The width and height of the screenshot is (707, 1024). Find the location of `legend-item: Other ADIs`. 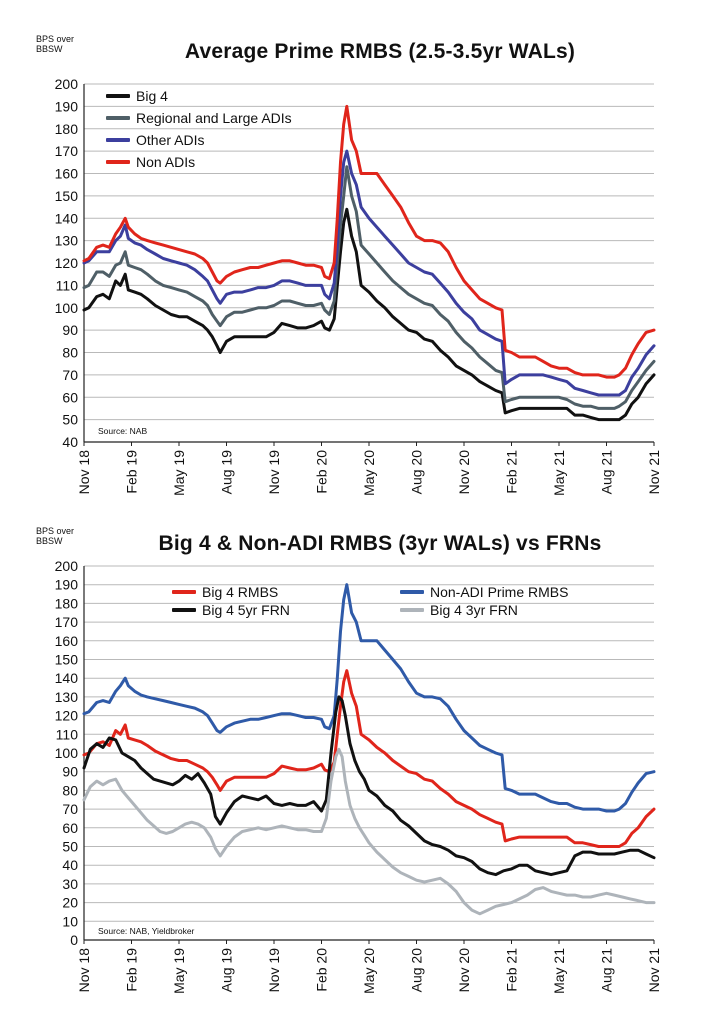

legend-item: Other ADIs is located at coordinates (155, 140).